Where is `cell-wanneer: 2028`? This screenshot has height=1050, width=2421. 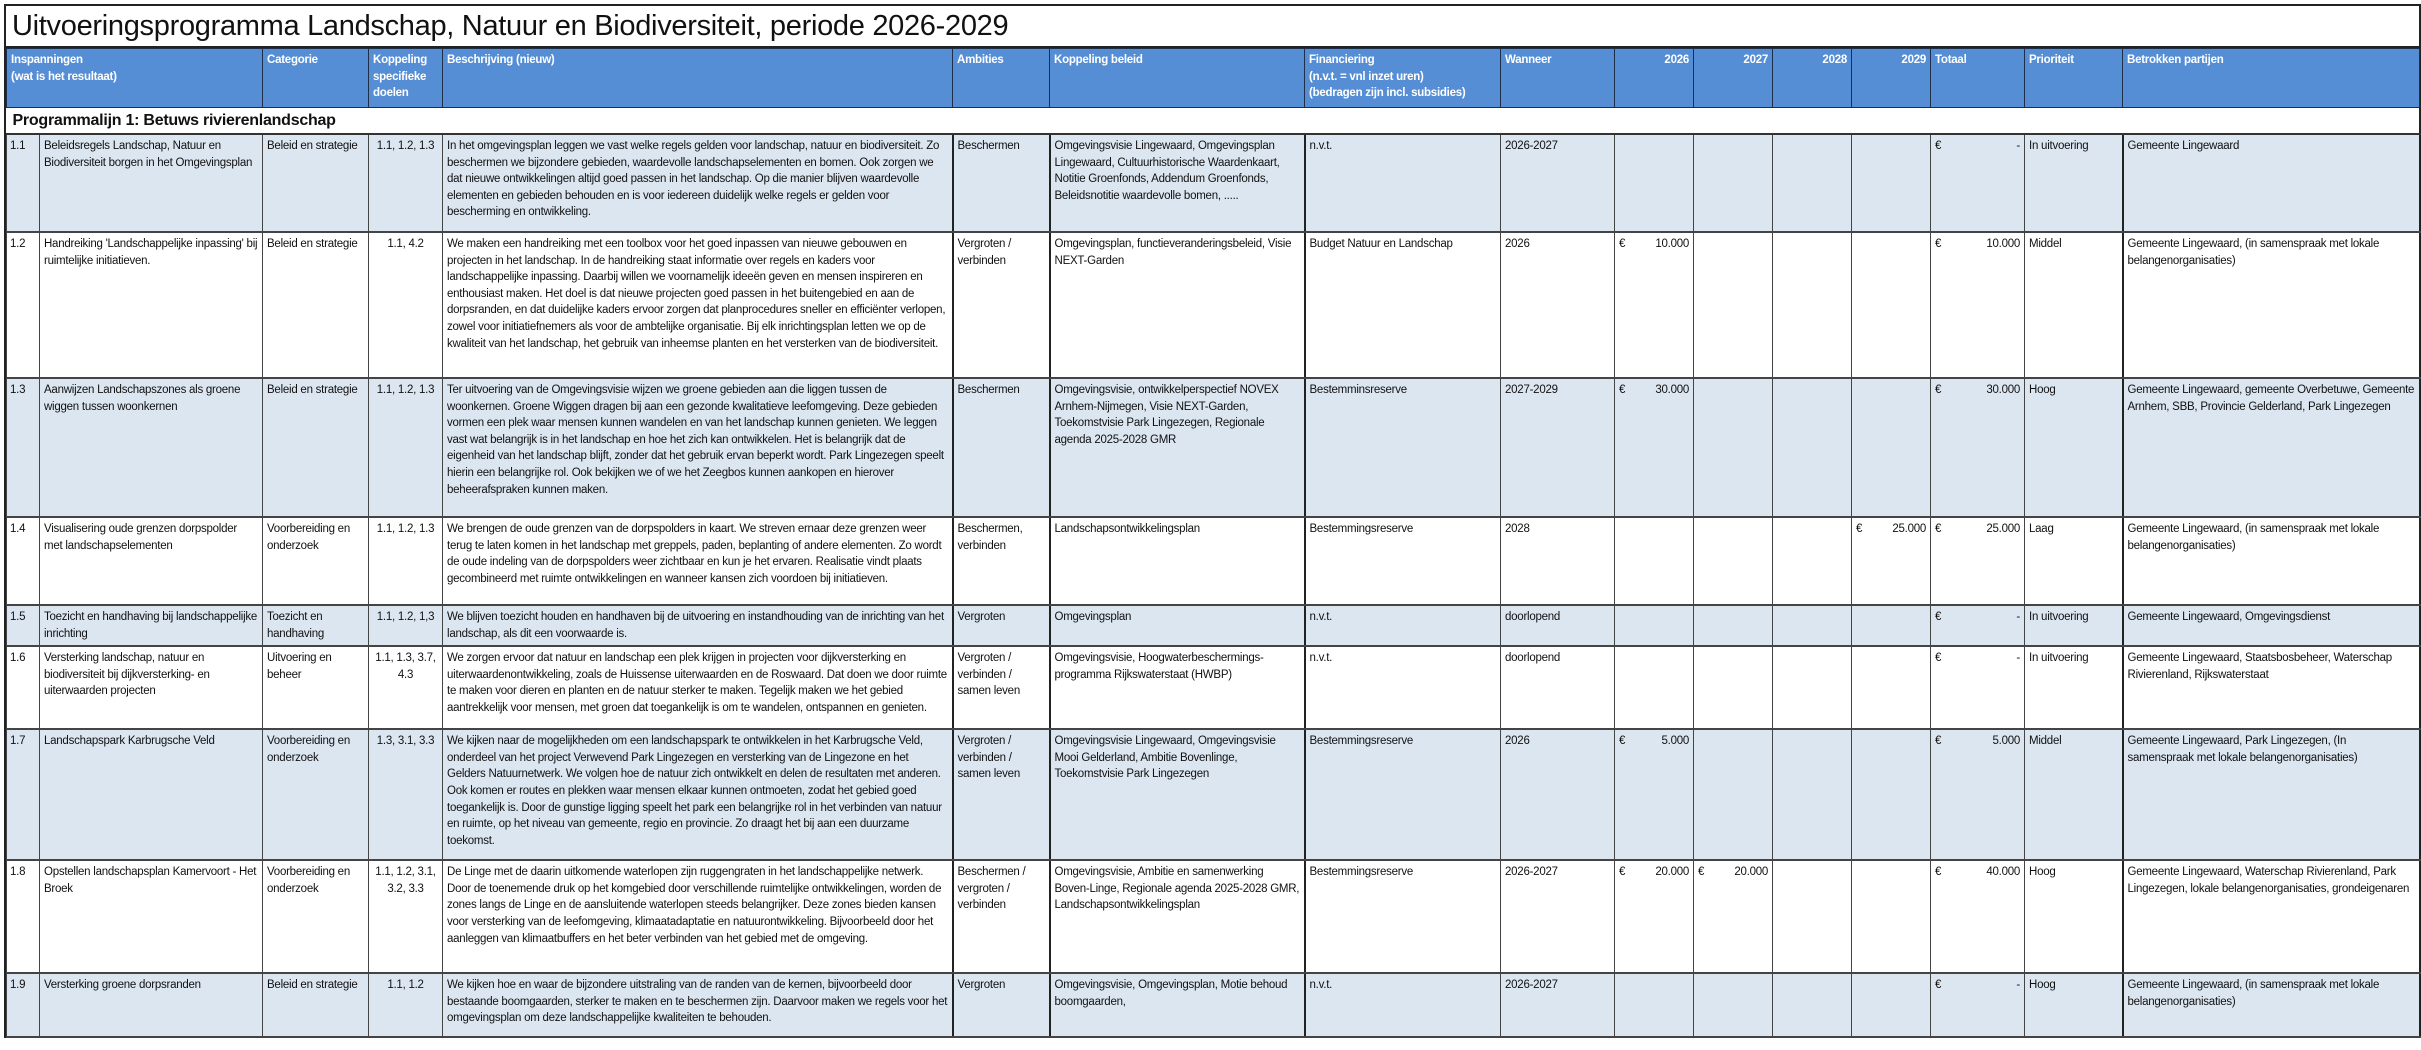
cell-wanneer: 2028 is located at coordinates (1558, 561).